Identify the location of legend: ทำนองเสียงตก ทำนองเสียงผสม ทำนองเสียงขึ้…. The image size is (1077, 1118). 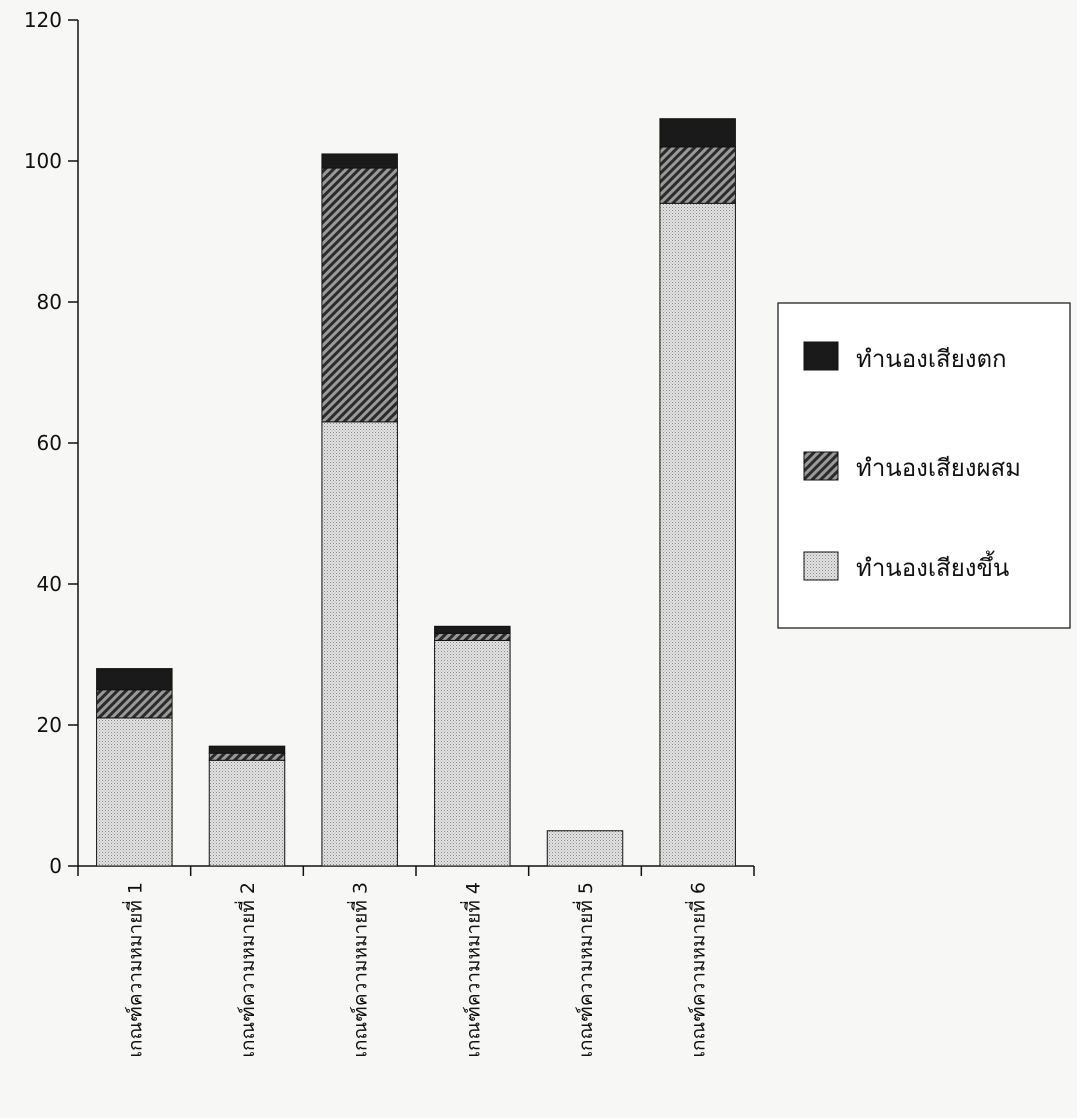
(924, 465).